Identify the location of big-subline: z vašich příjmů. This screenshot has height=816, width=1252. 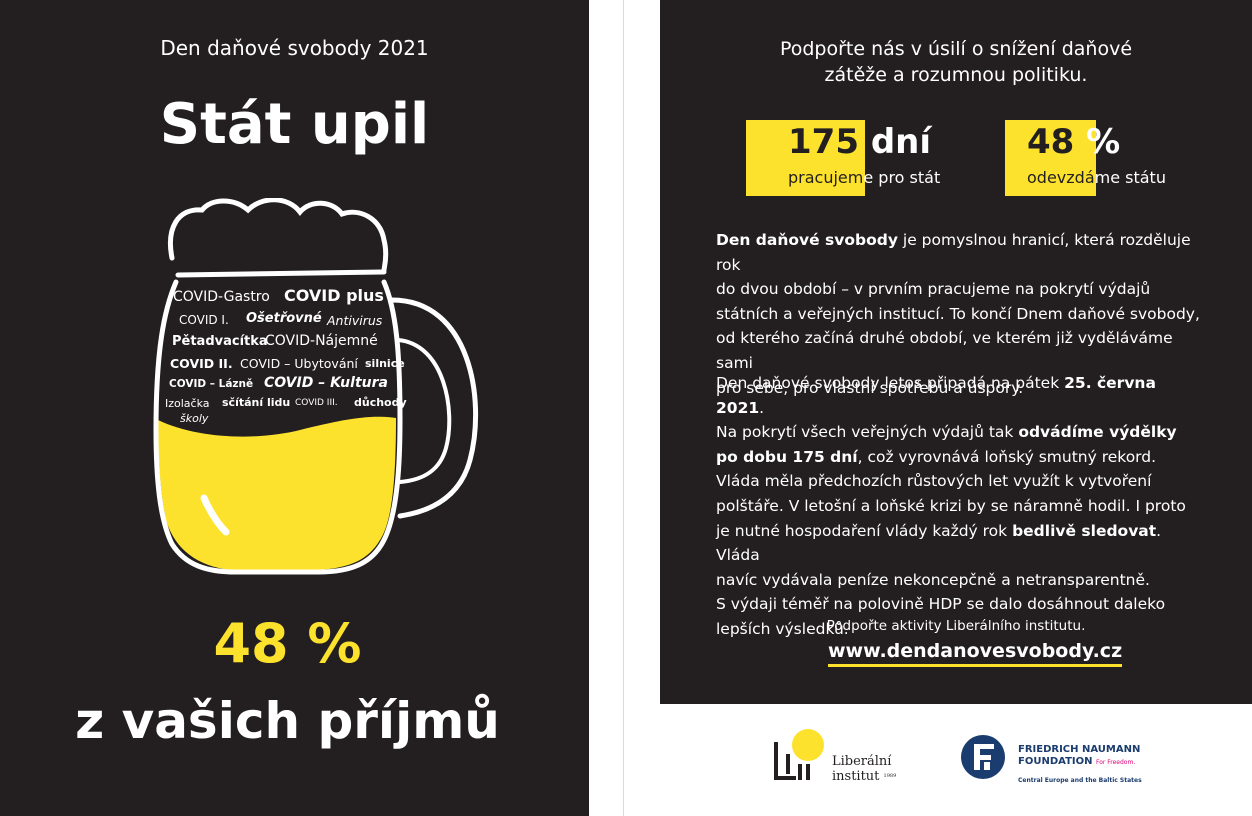
(287, 721).